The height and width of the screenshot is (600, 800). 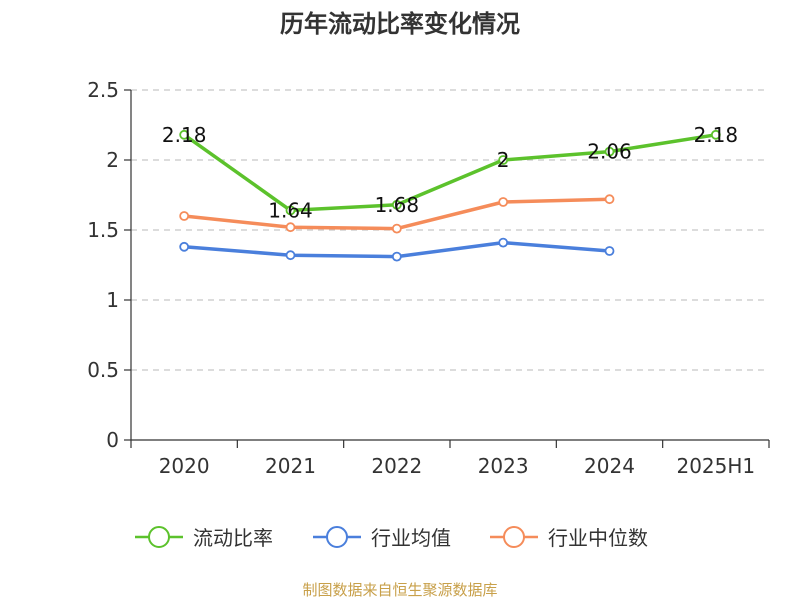 I want to click on legend-label: 行业中位数, so click(x=598, y=538).